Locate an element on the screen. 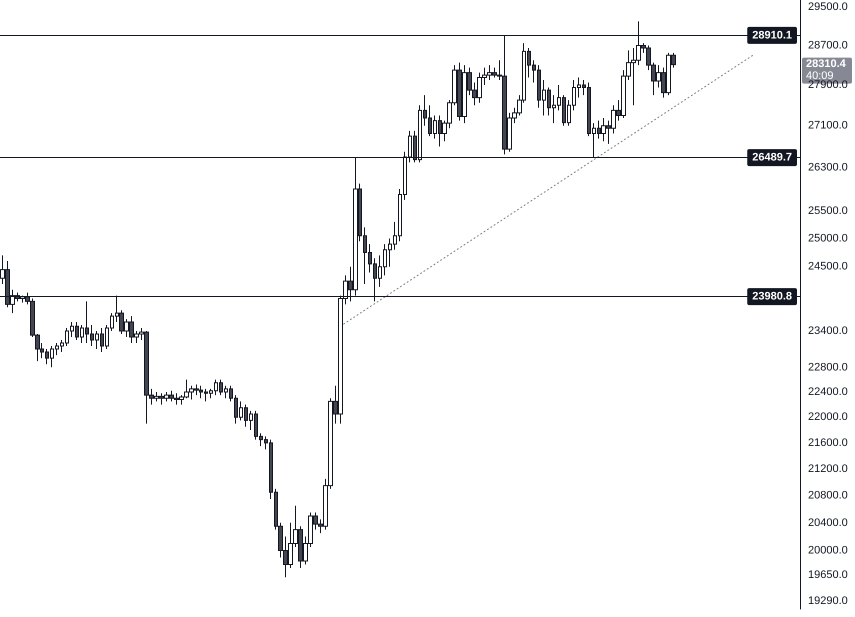 This screenshot has width=855, height=617. y-tick-label: 20800.0 is located at coordinates (828, 496).